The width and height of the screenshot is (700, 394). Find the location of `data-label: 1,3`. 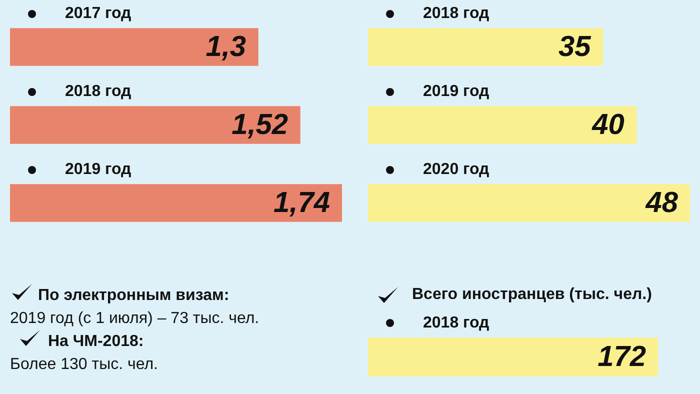

data-label: 1,3 is located at coordinates (226, 47).